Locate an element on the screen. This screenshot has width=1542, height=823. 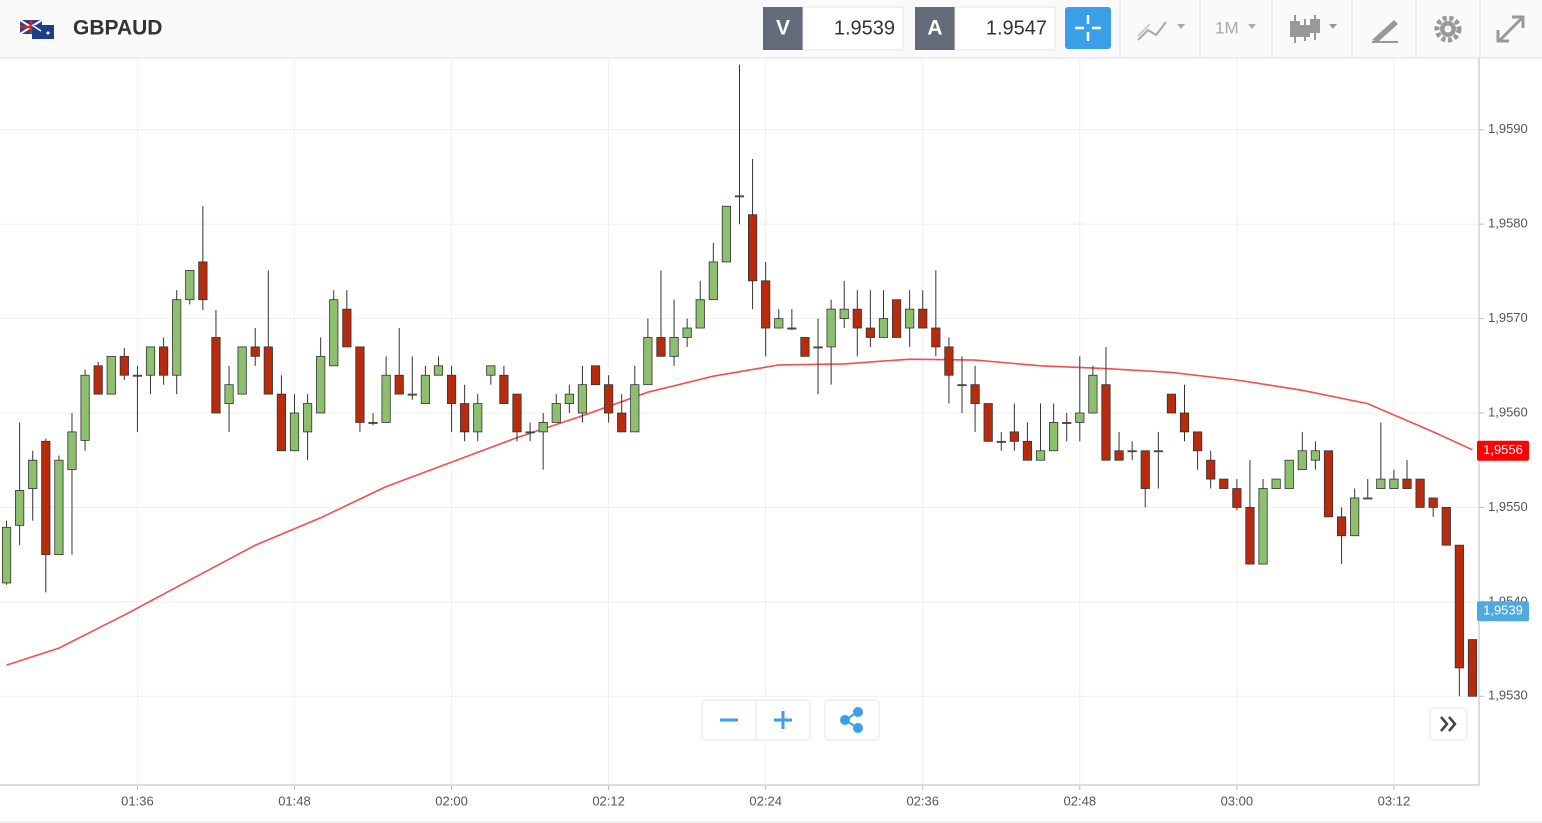
x-tick-label: 02:00 is located at coordinates (451, 800).